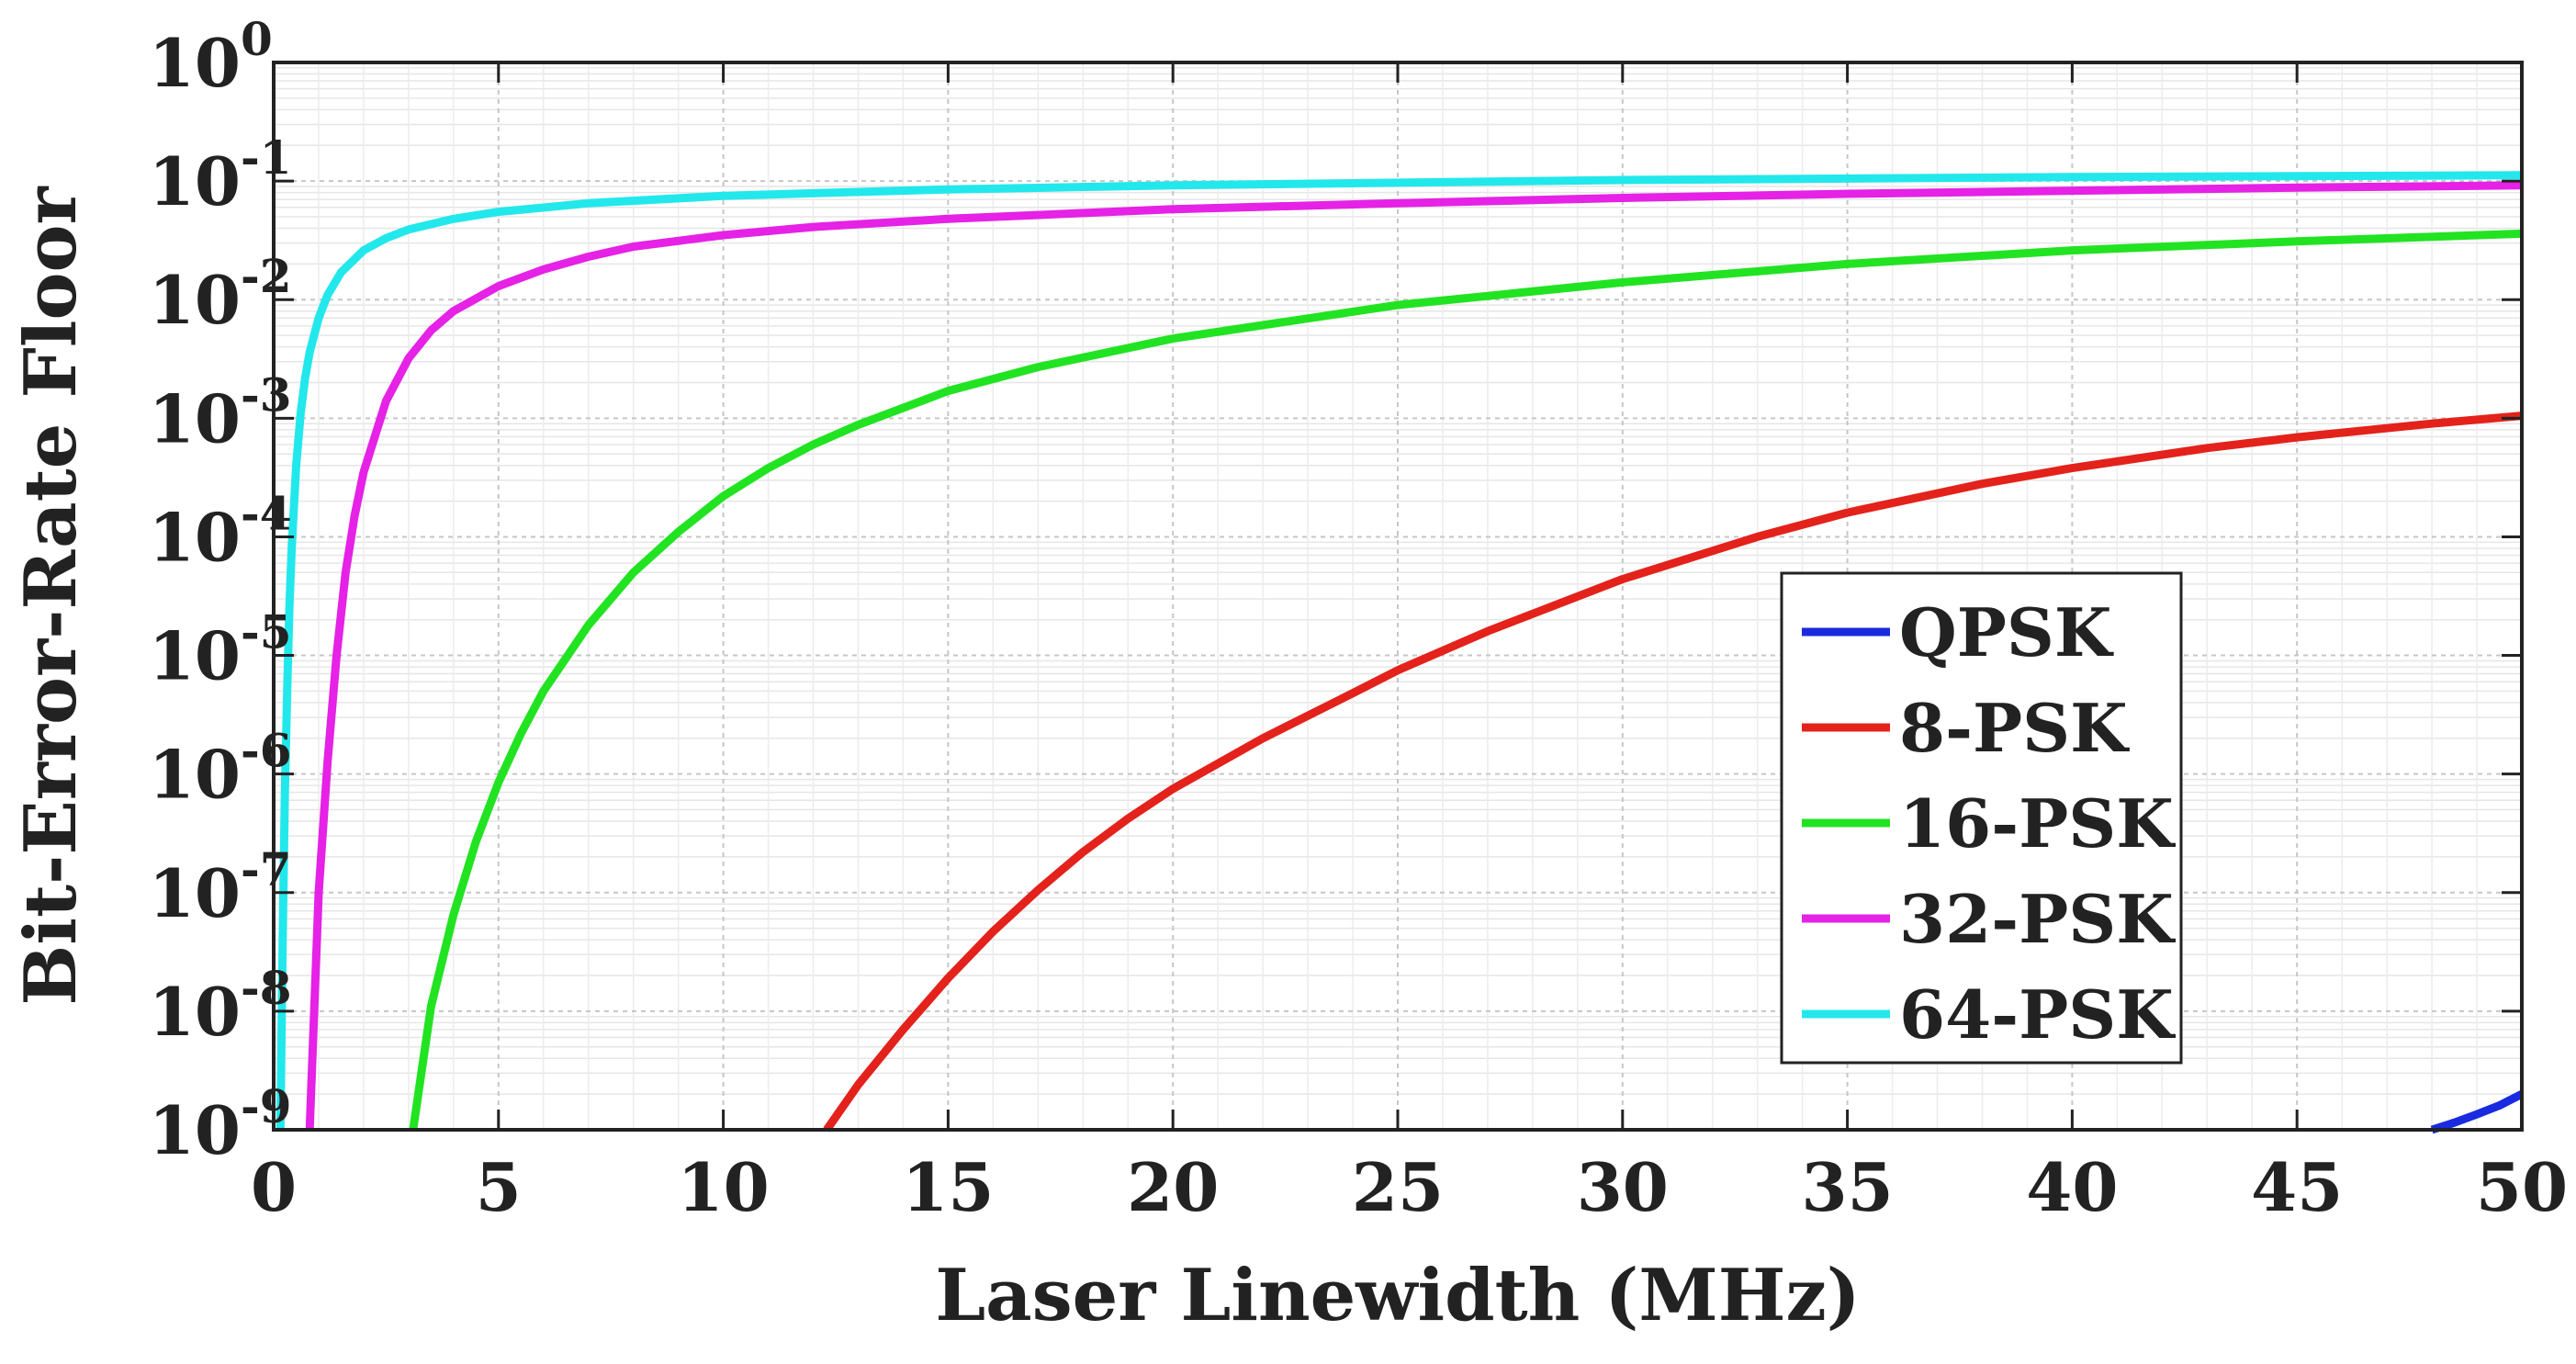  Describe the element at coordinates (499, 1187) in the screenshot. I see `x-tick-label: 5` at that location.